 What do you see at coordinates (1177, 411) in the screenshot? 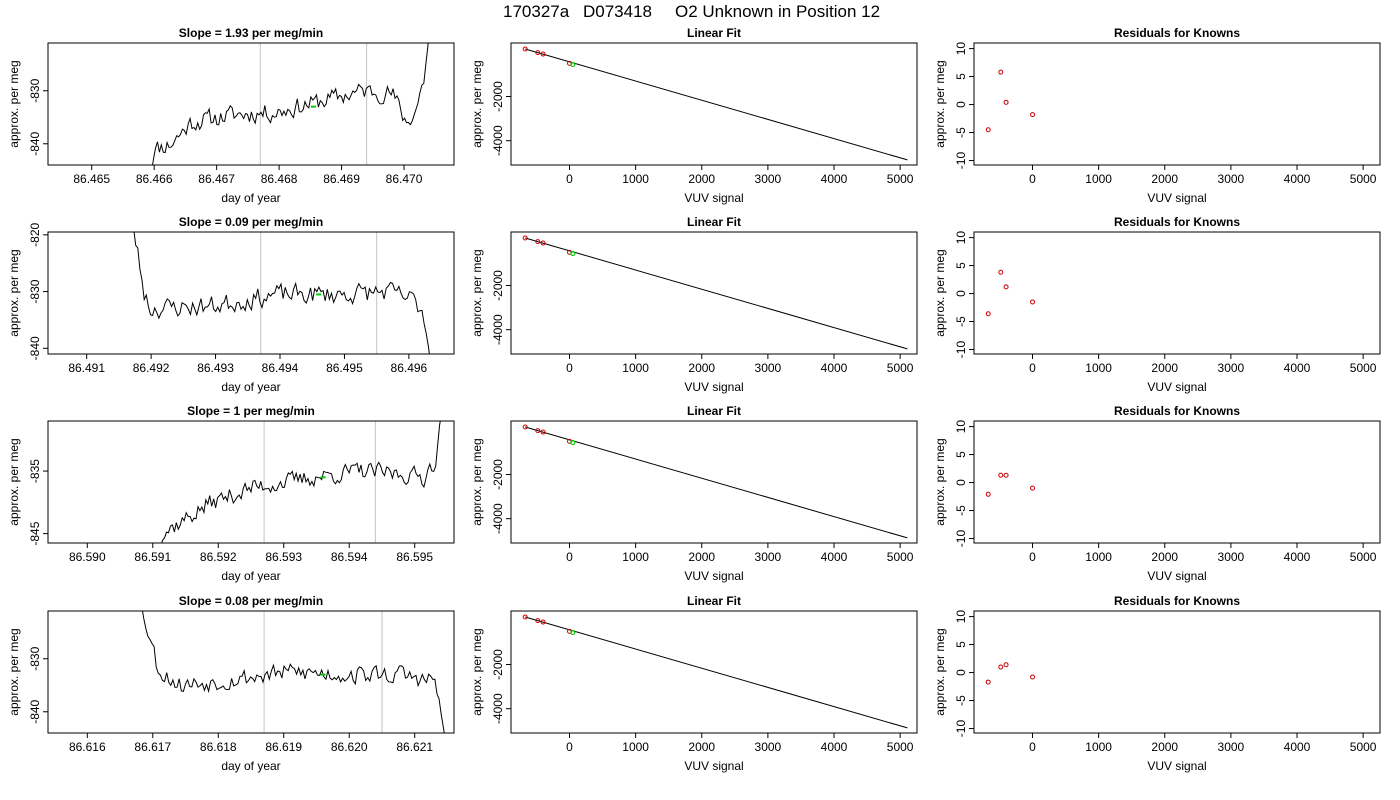
I see `panel-title: Residuals for Knowns` at bounding box center [1177, 411].